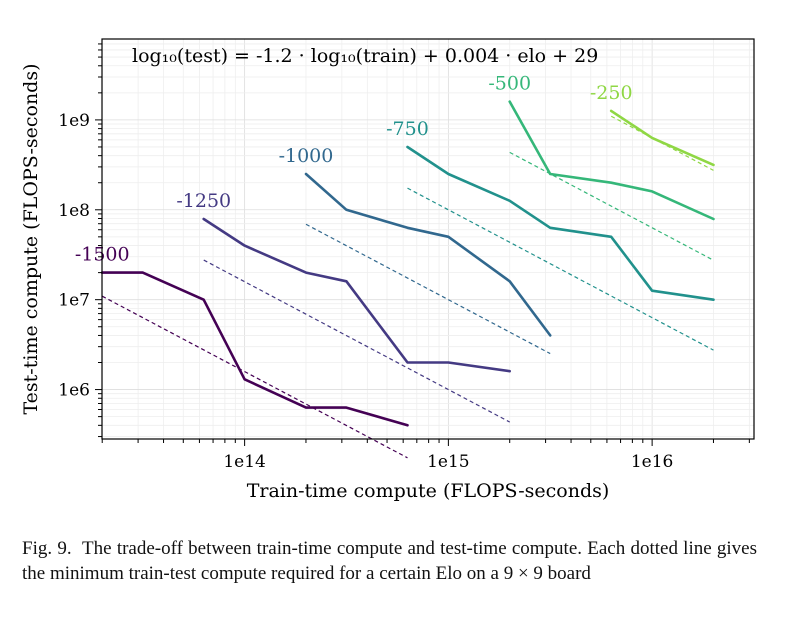  What do you see at coordinates (74, 301) in the screenshot?
I see `y-tick-label: 1e7` at bounding box center [74, 301].